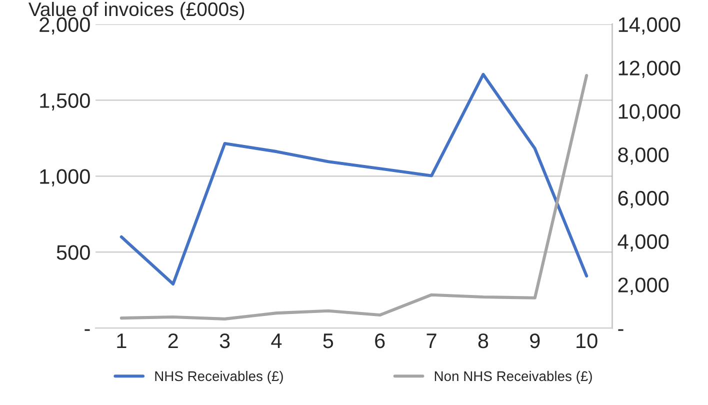  I want to click on x-tick-label: 6, so click(380, 340).